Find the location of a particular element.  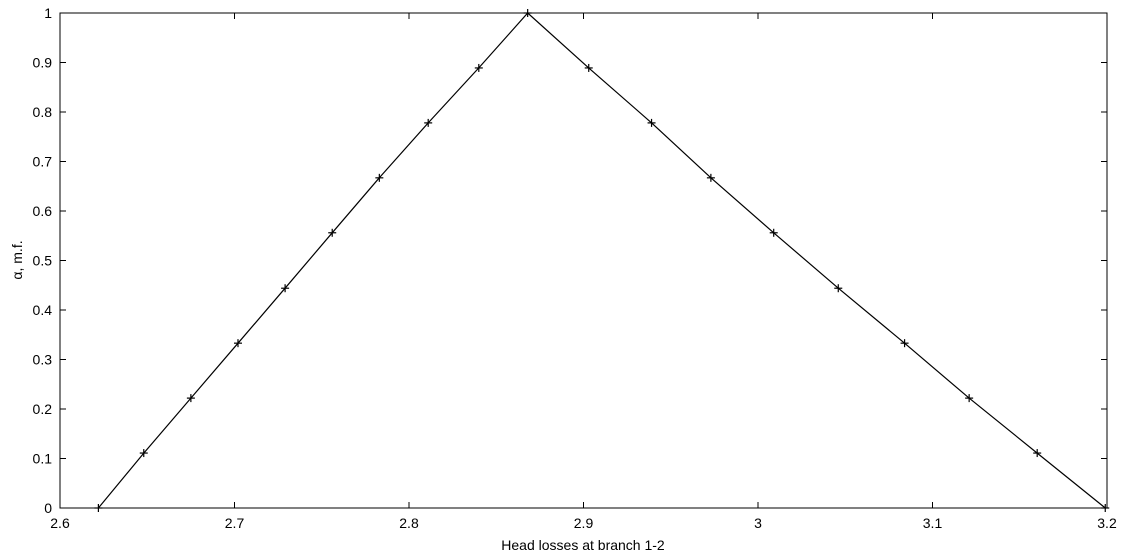

y-tick-label: 0.6 is located at coordinates (43, 211).